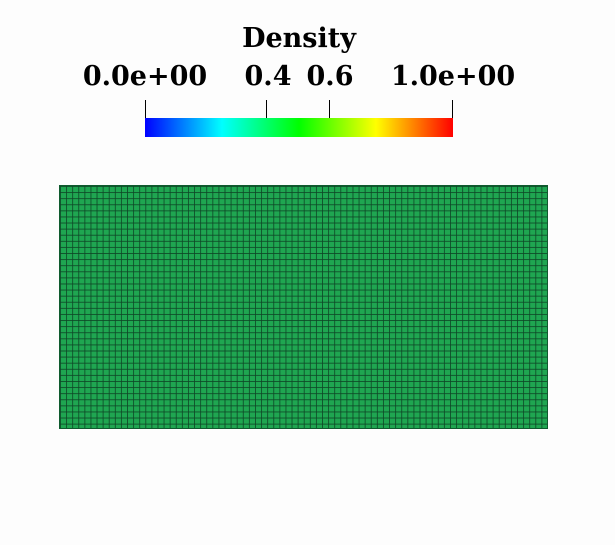 The height and width of the screenshot is (545, 615). I want to click on tick-label-min: 0.0e+00, so click(145, 76).